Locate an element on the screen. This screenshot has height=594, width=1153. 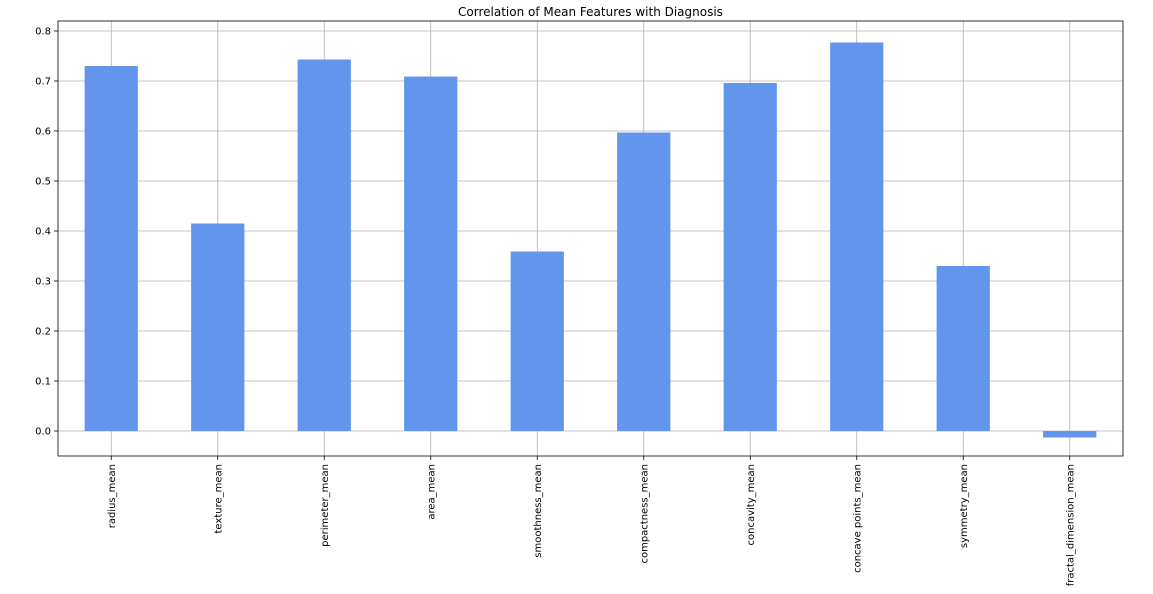
bar-symmetry-mean is located at coordinates (963, 348).